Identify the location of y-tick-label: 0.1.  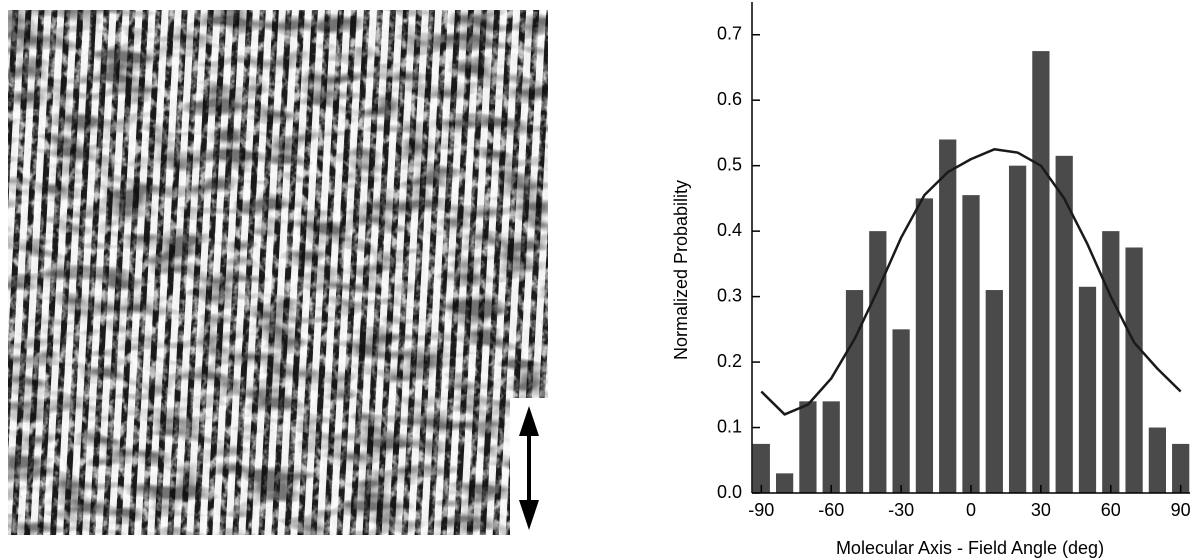
(729, 426).